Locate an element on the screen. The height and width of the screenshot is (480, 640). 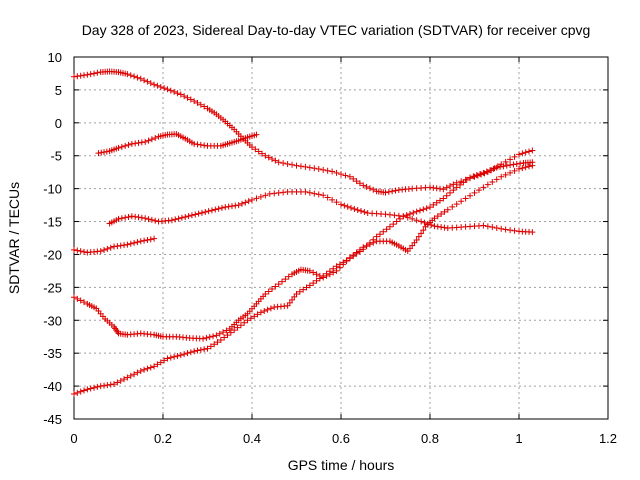
y-tick-label: 0 is located at coordinates (58, 123).